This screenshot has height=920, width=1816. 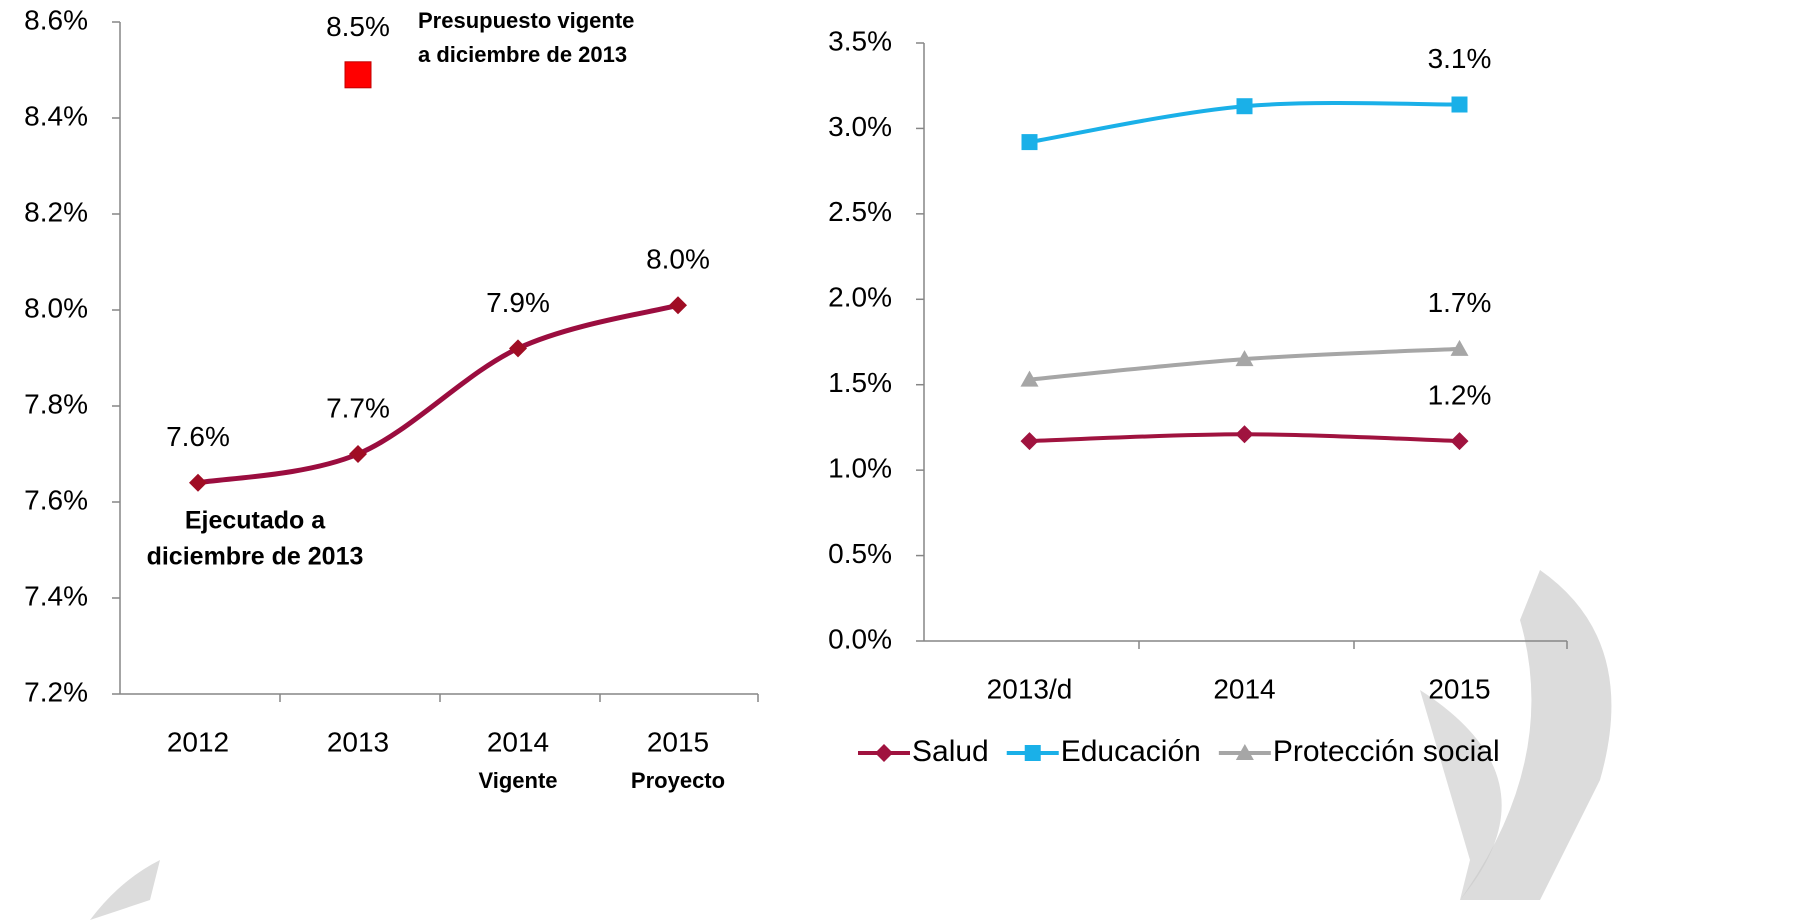 What do you see at coordinates (860, 297) in the screenshot?
I see `y-tick-label: 2.0%` at bounding box center [860, 297].